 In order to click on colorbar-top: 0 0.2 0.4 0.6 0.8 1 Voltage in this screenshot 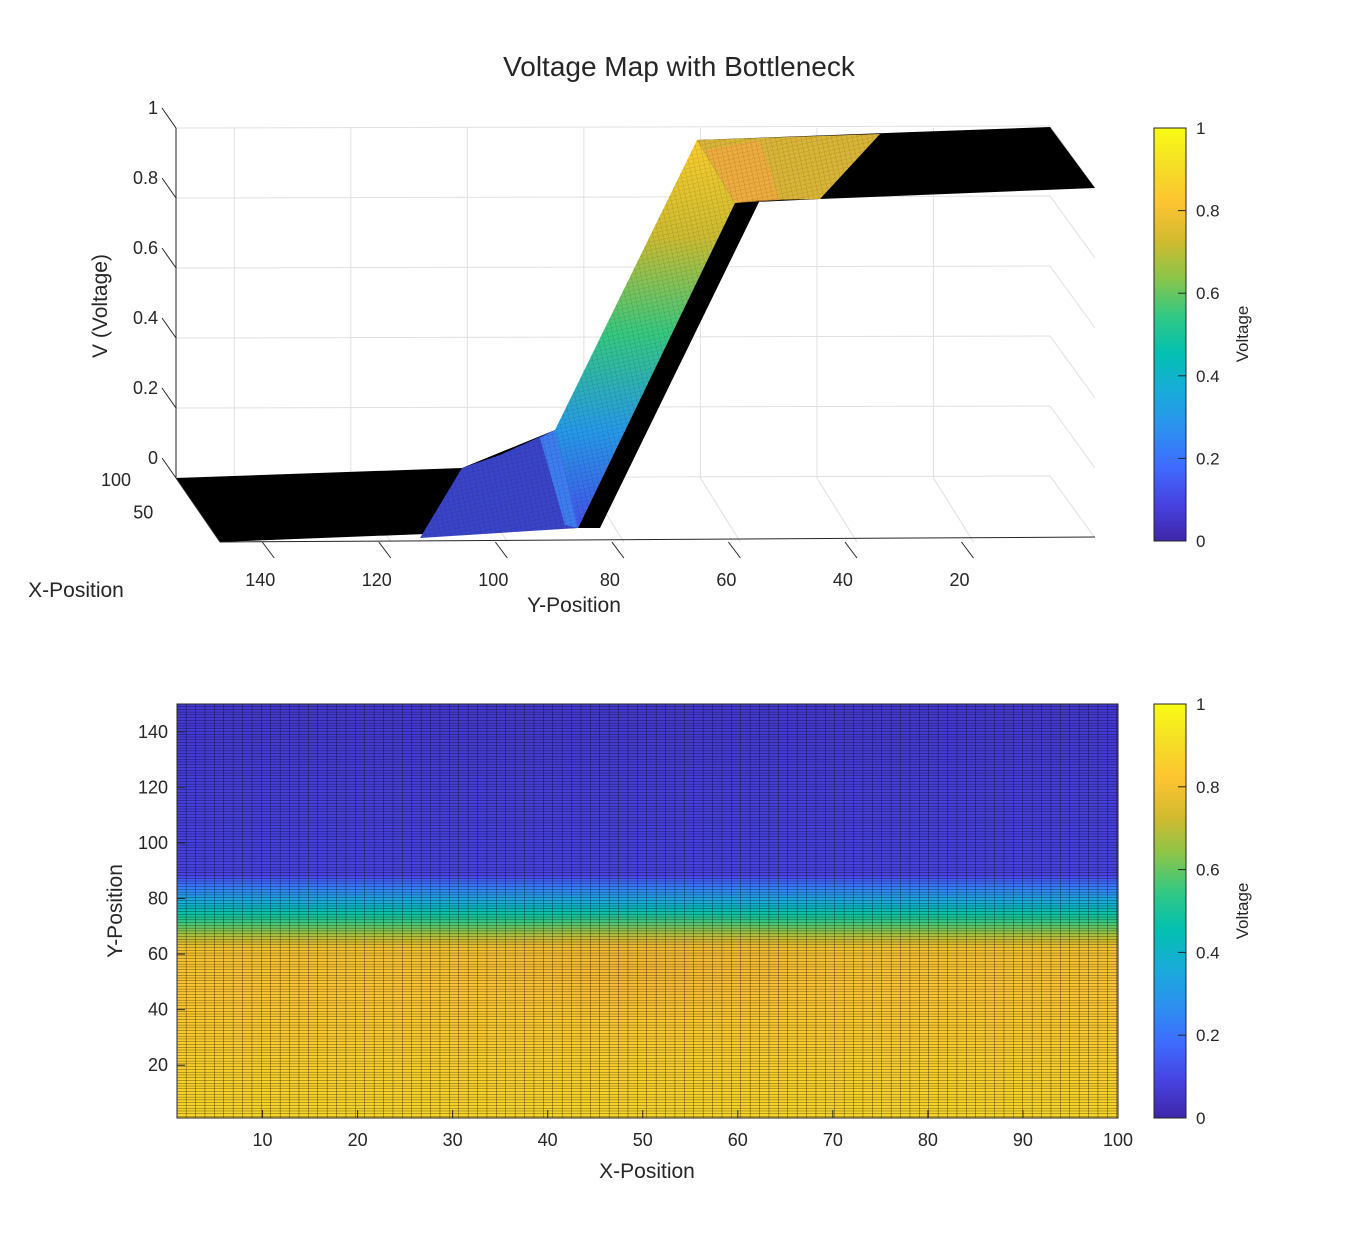, I will do `click(1202, 335)`.